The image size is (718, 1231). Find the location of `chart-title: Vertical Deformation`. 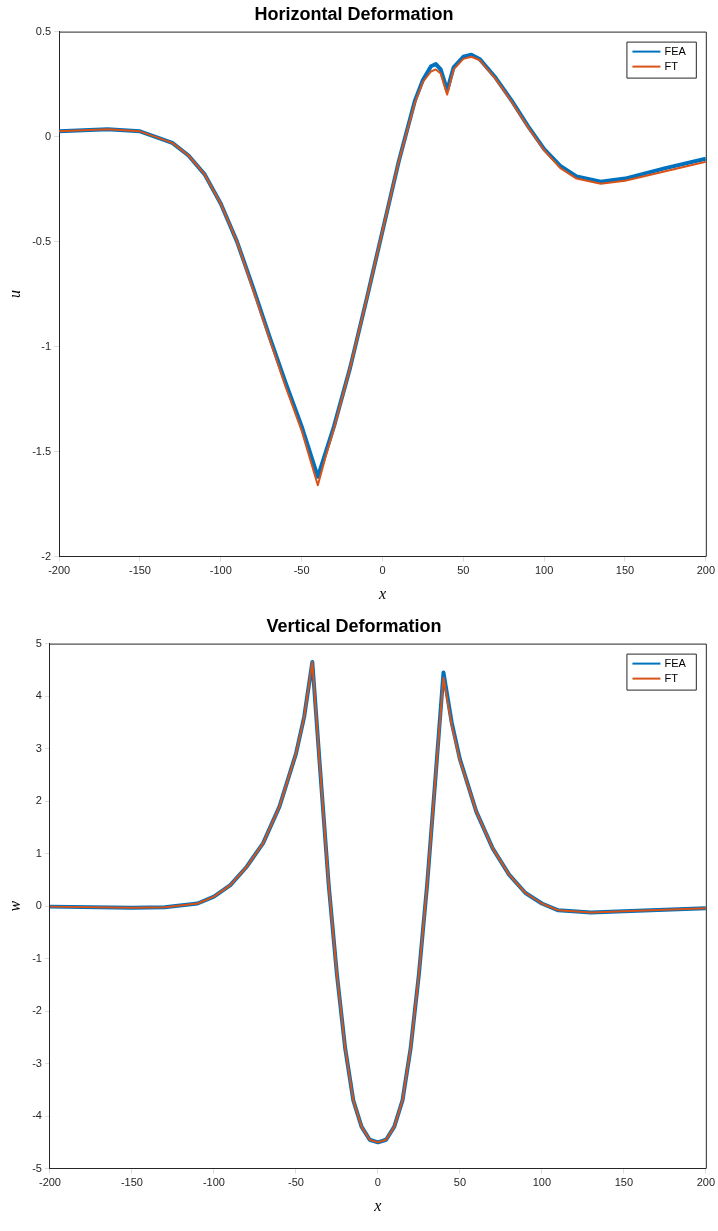

chart-title: Vertical Deformation is located at coordinates (354, 625).